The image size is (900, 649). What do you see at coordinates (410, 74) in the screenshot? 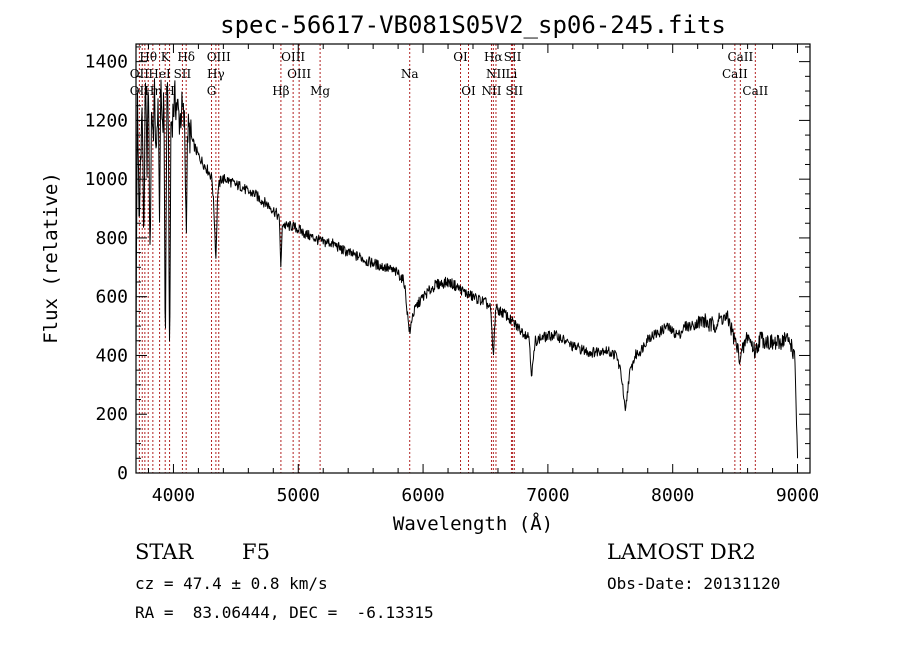
I see `line-label: Na` at bounding box center [410, 74].